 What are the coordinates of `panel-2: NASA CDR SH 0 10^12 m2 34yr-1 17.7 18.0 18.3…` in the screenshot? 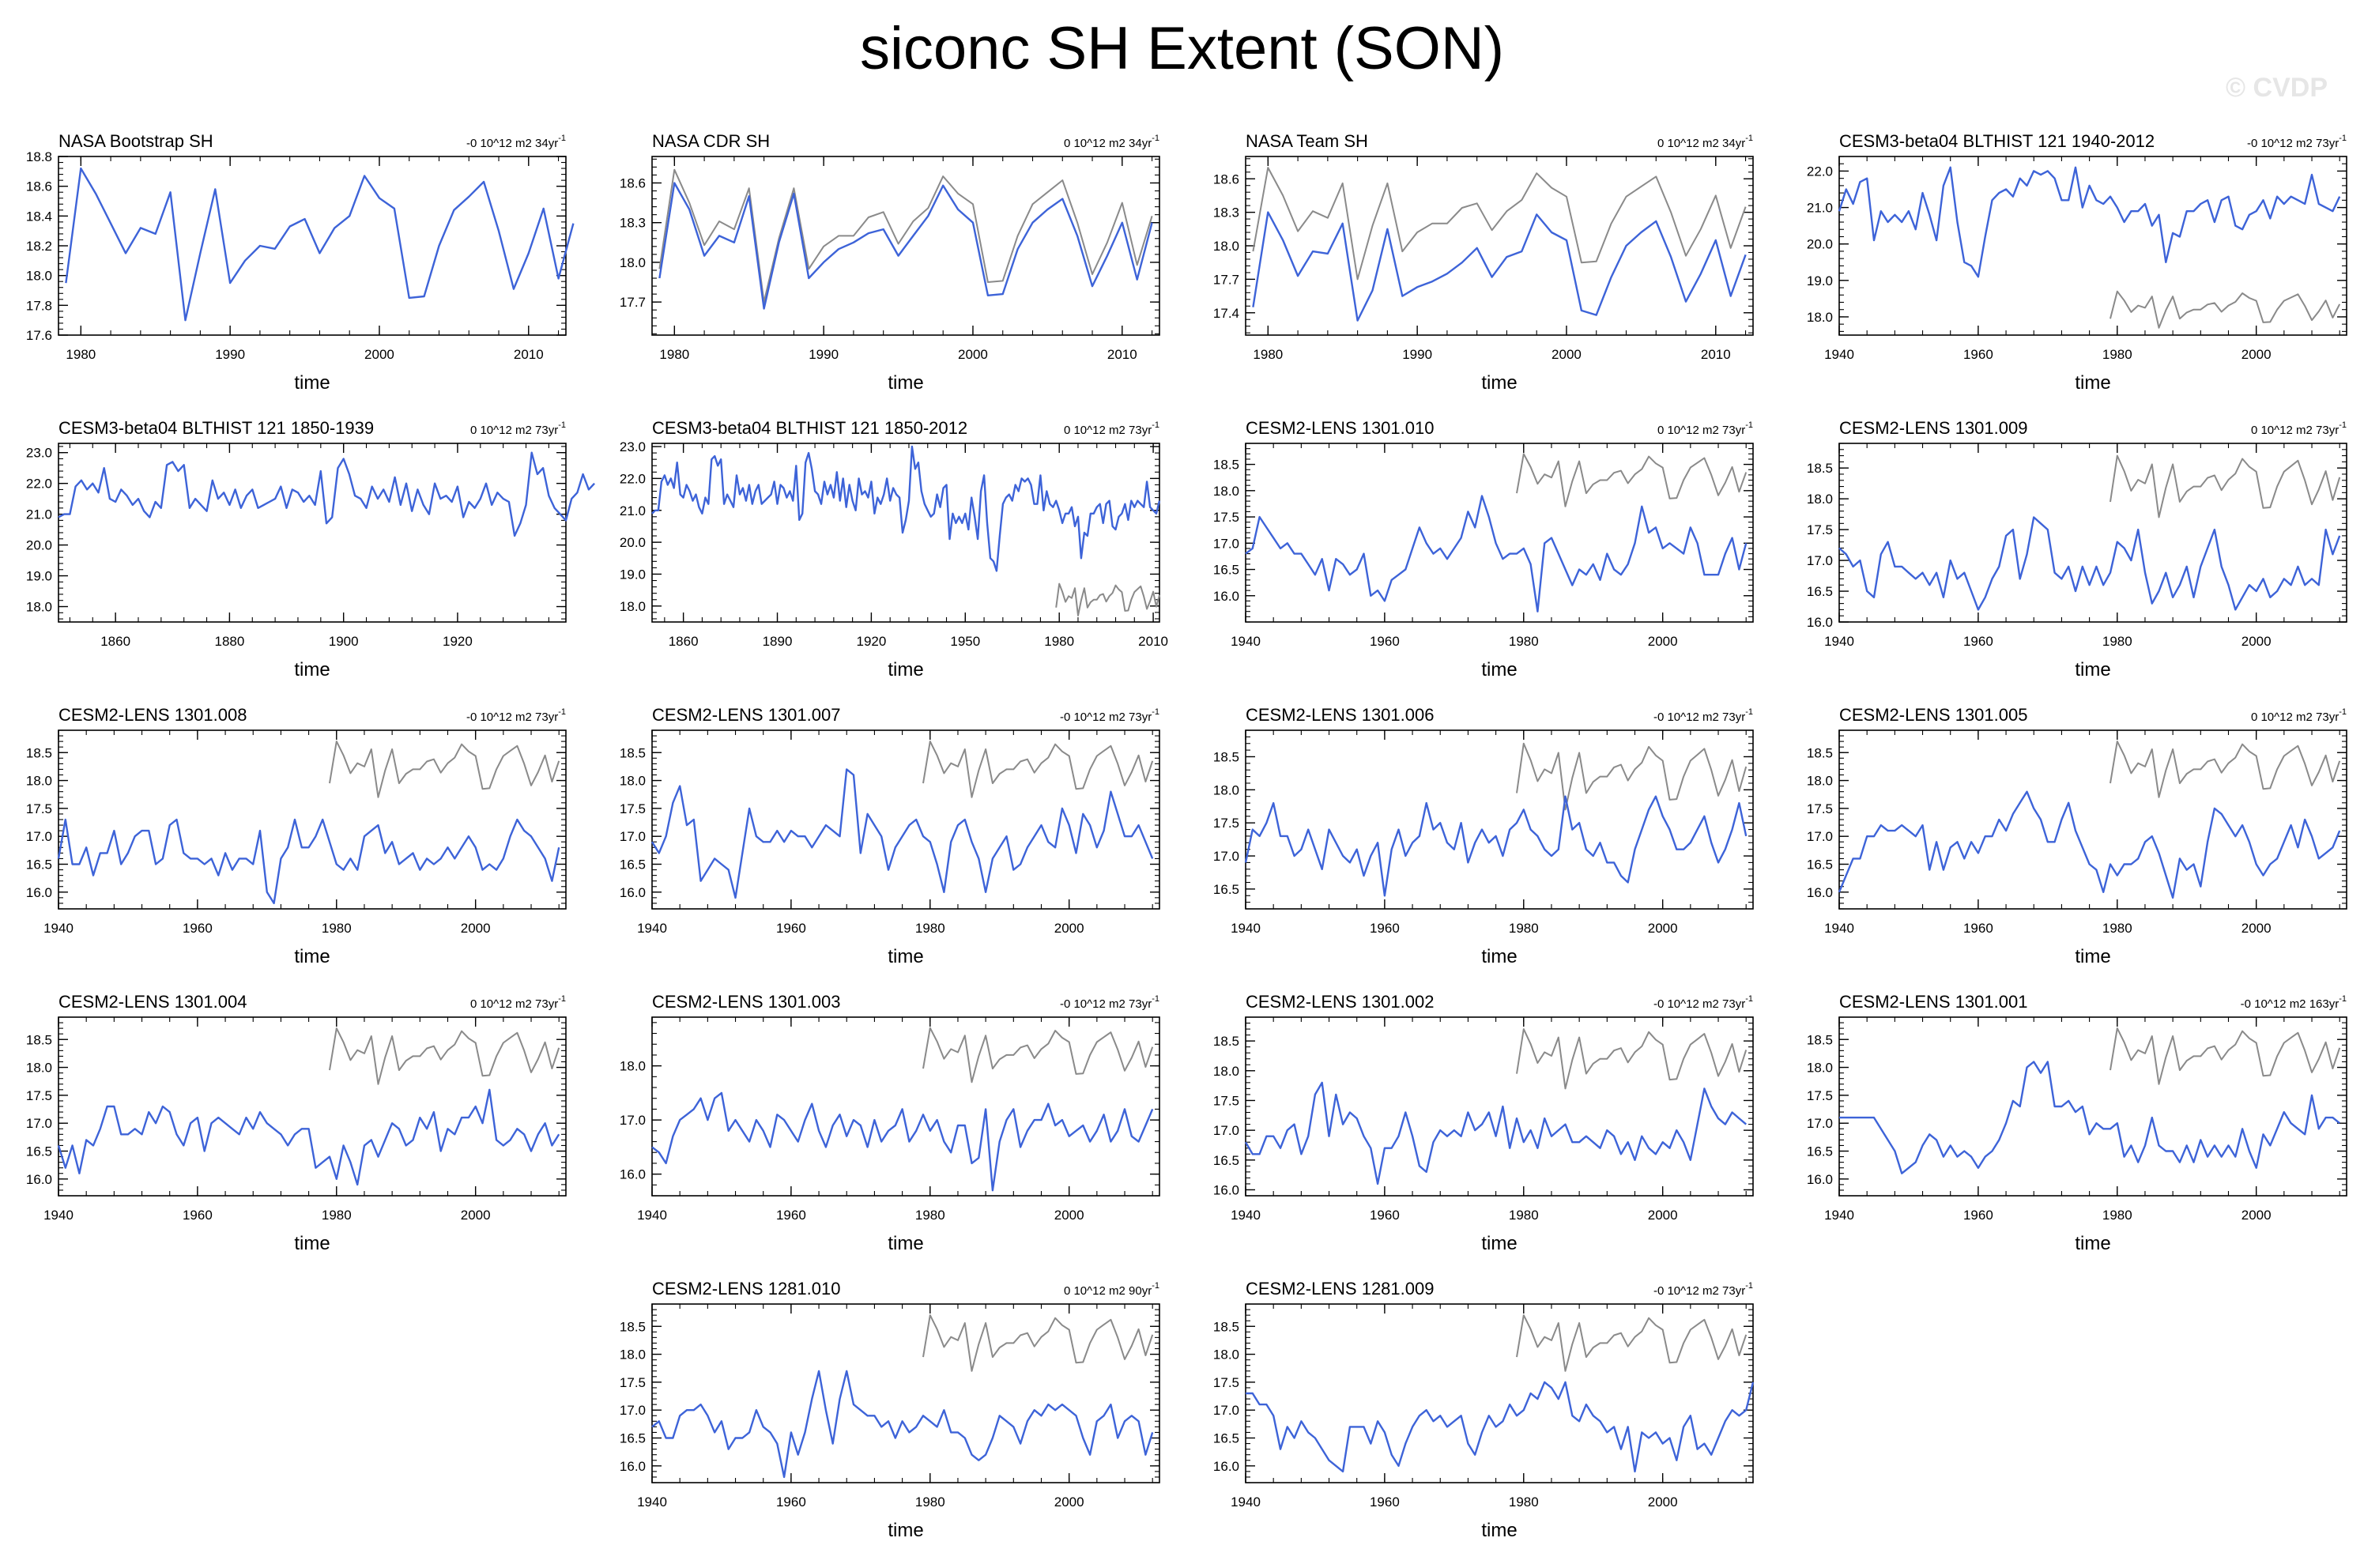 It's located at (890, 262).